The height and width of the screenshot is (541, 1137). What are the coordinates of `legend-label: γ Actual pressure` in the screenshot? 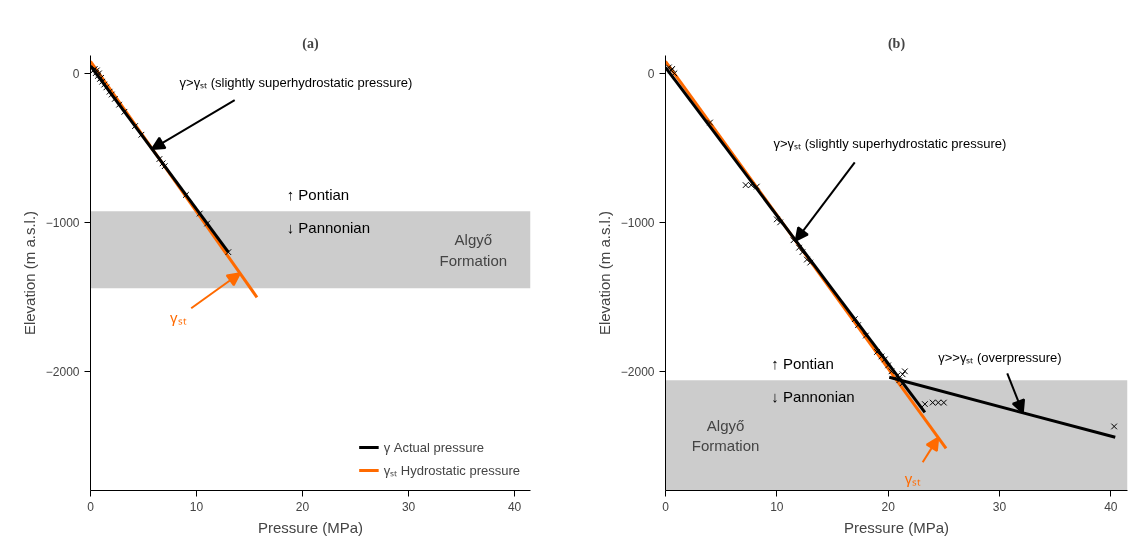 It's located at (434, 447).